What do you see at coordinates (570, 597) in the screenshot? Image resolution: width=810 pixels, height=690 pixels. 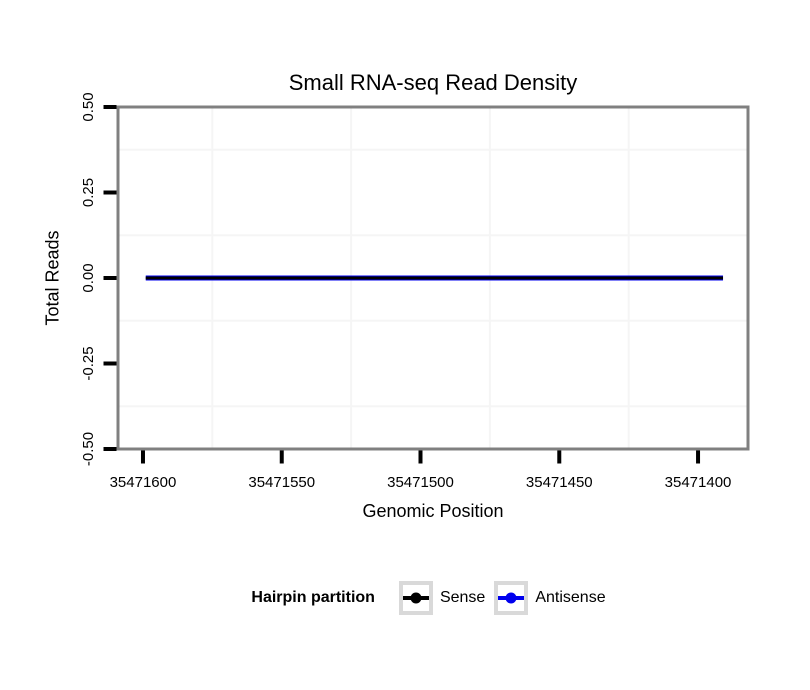 I see `legend-label-antisense: Antisense` at bounding box center [570, 597].